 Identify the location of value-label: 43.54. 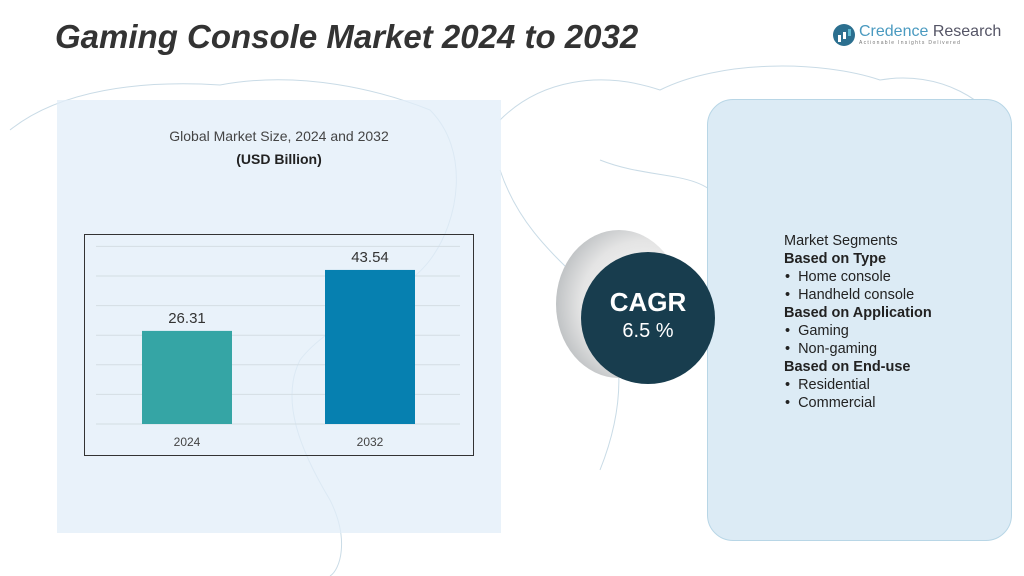
(370, 257).